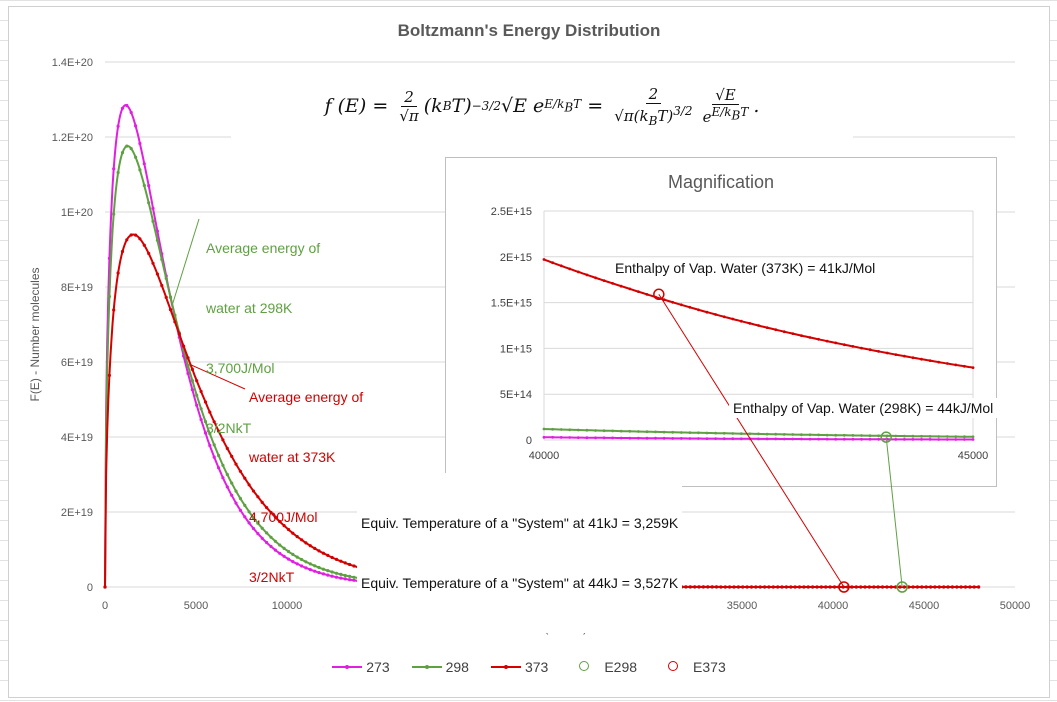  What do you see at coordinates (585, 667) in the screenshot?
I see `legend-swatch-e298` at bounding box center [585, 667].